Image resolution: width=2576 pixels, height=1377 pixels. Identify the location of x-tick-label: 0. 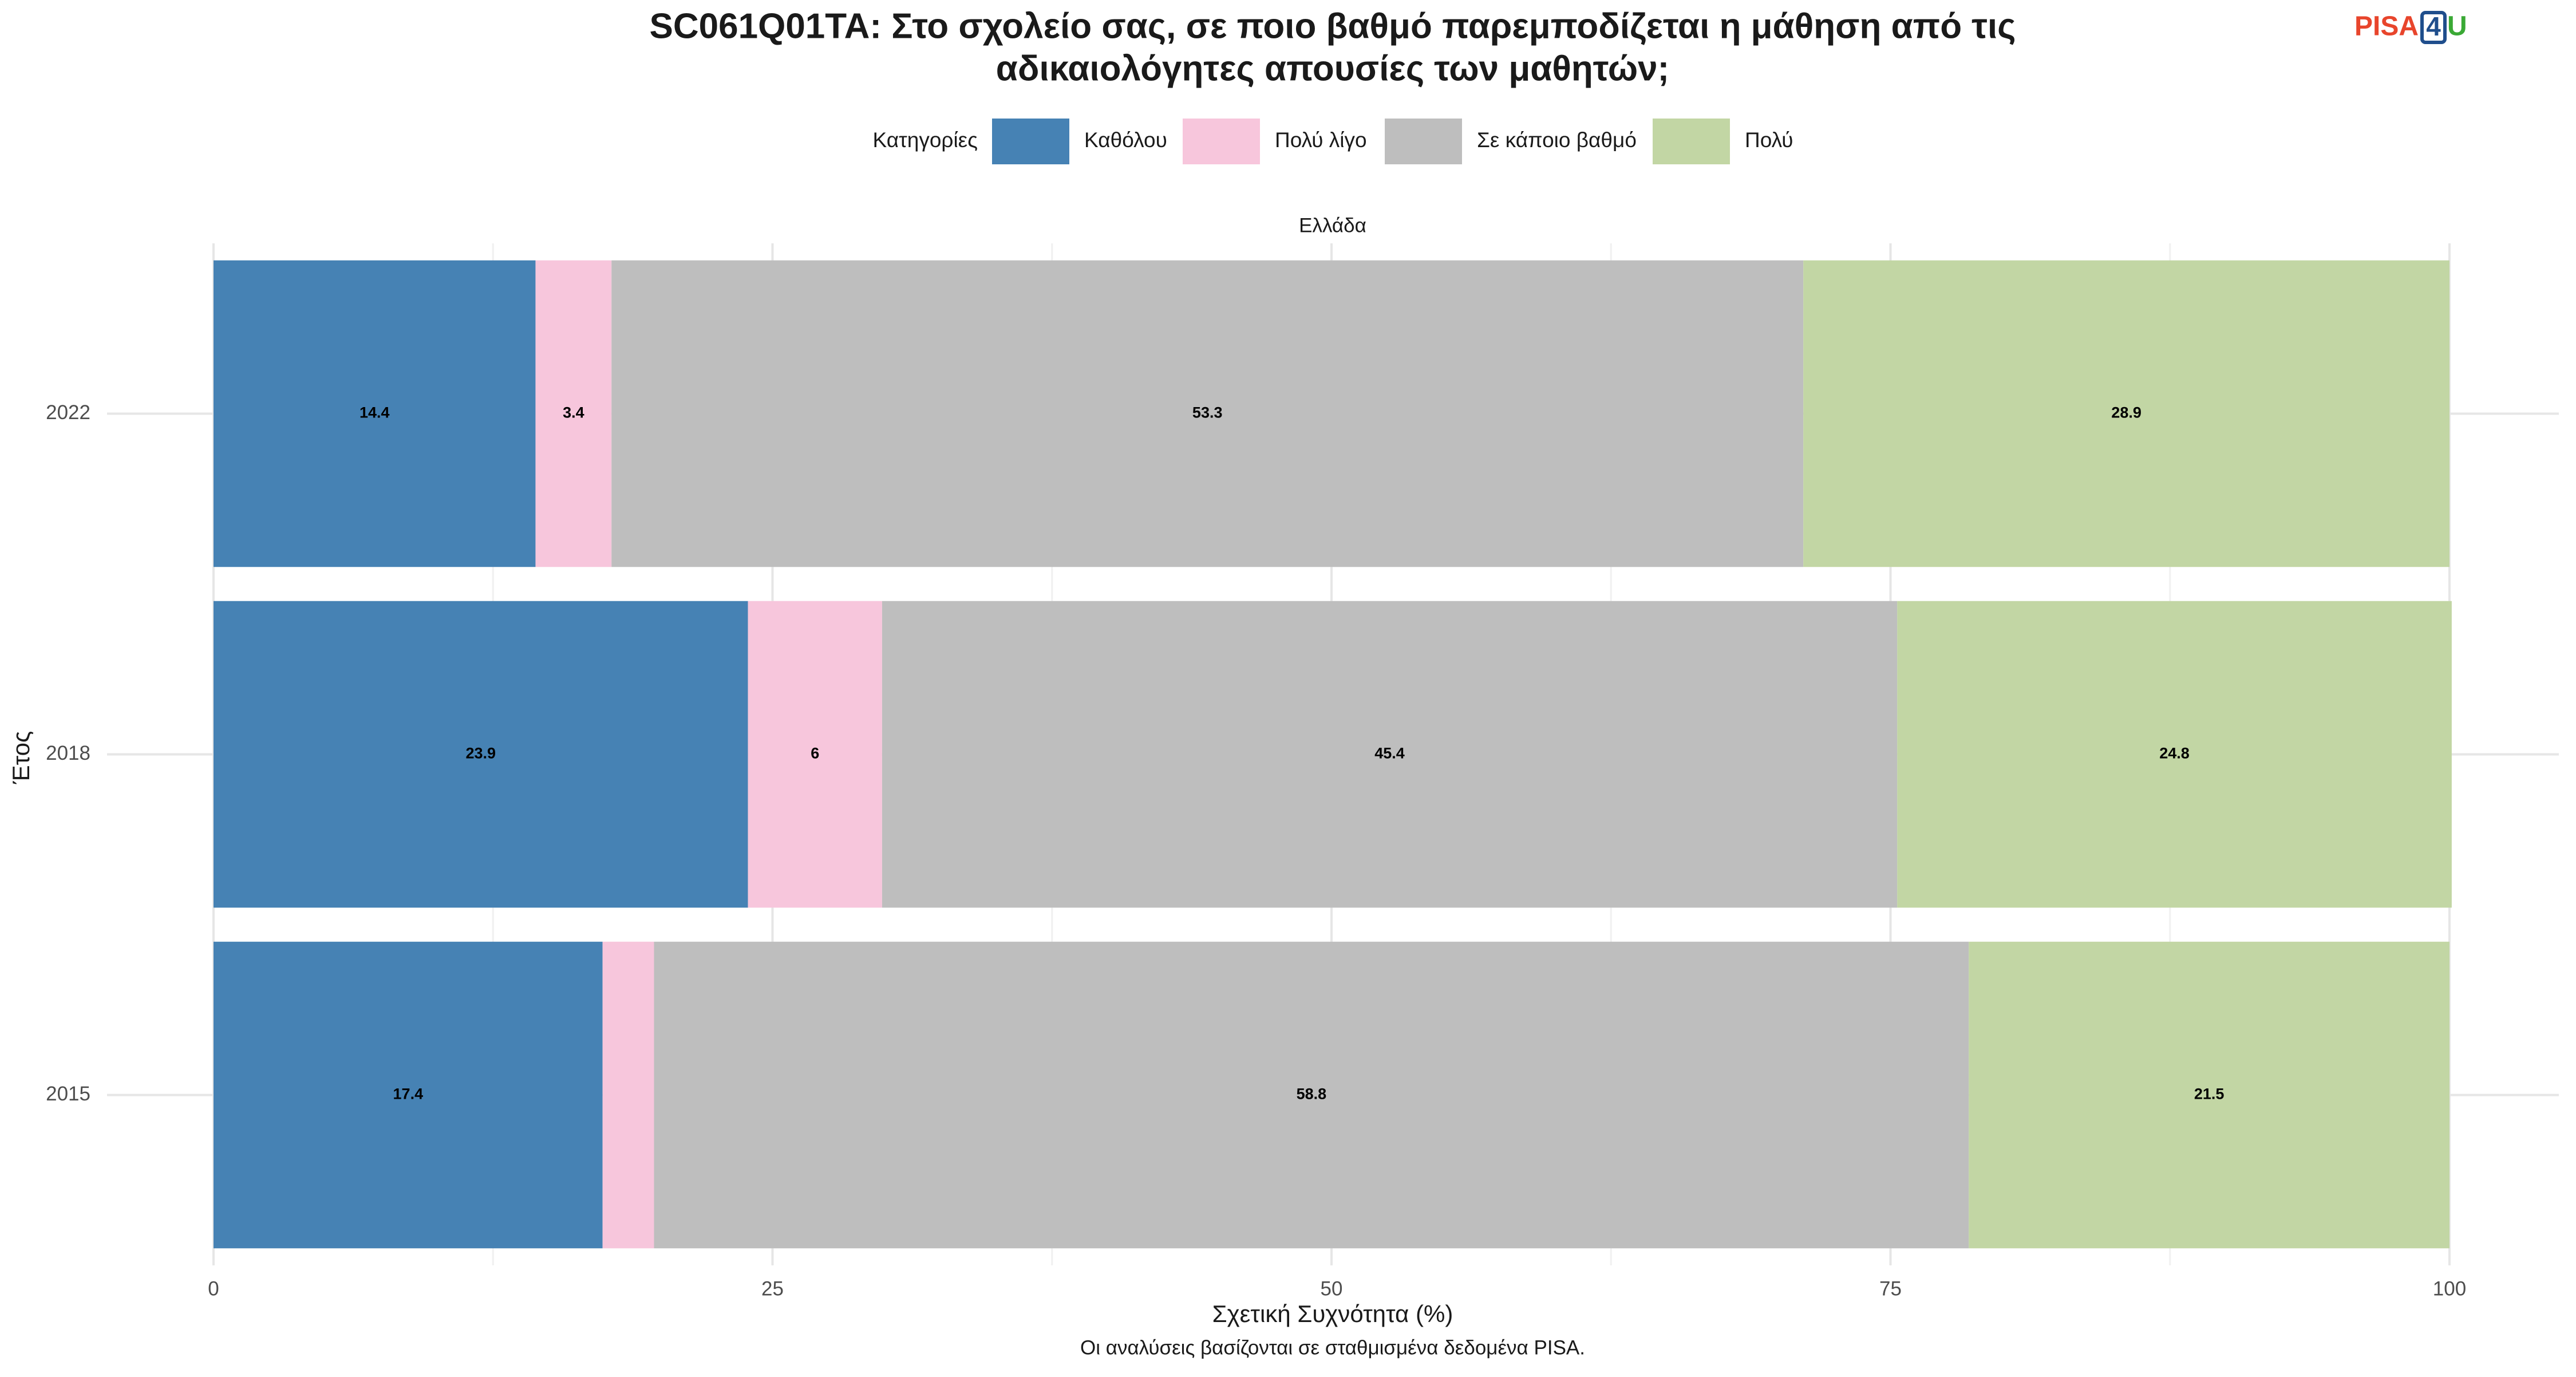
(213, 1288).